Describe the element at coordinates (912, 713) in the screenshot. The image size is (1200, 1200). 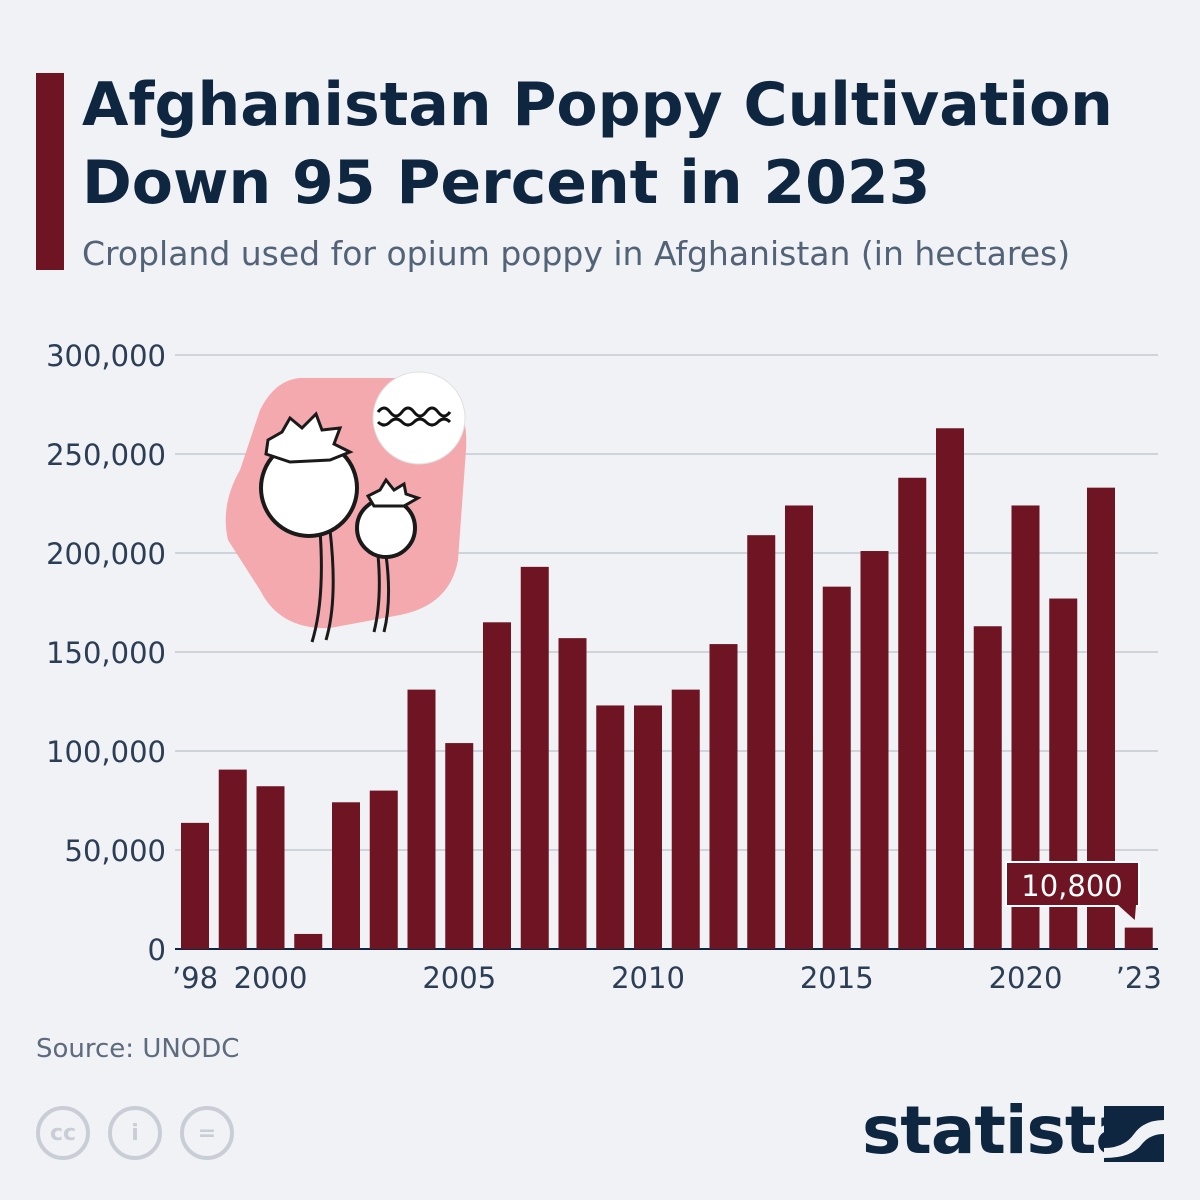
I see `bar-2017` at that location.